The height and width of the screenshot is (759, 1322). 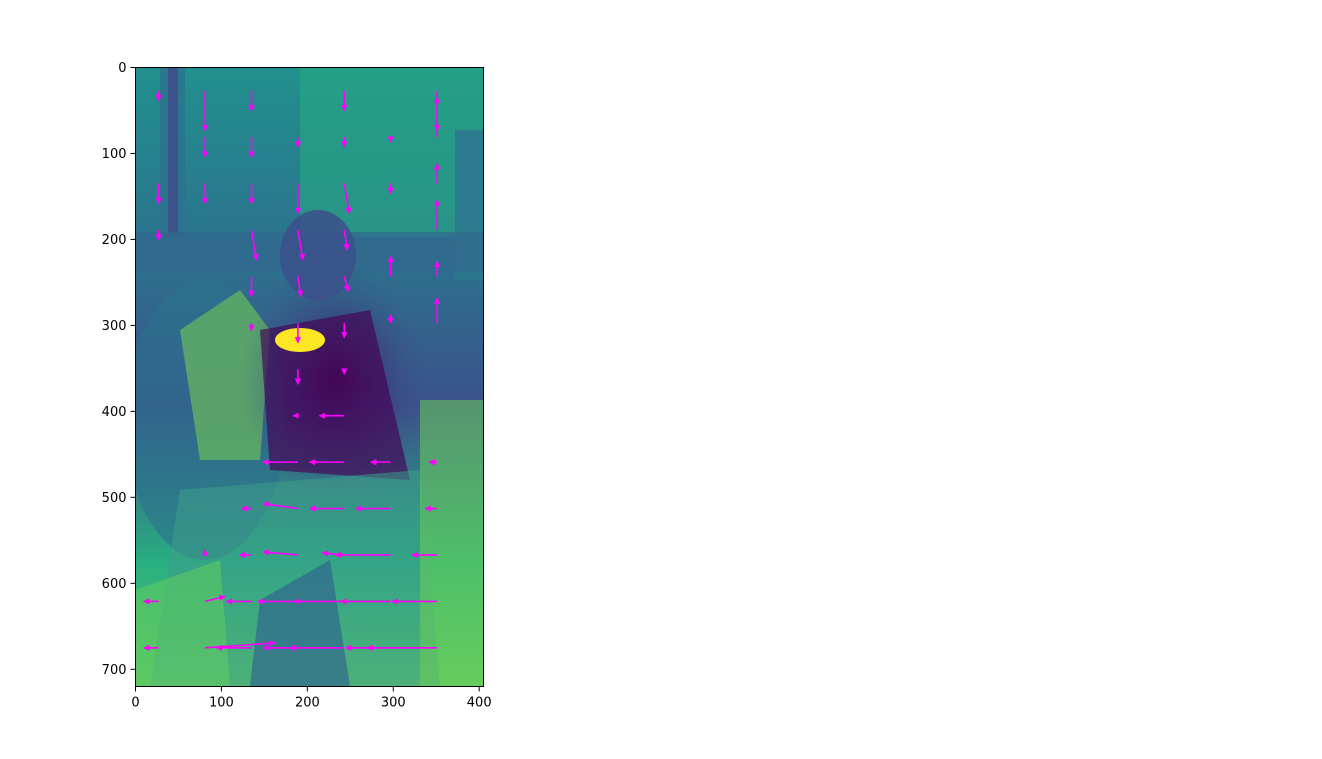 I want to click on y-tick-label: 500, so click(x=114, y=498).